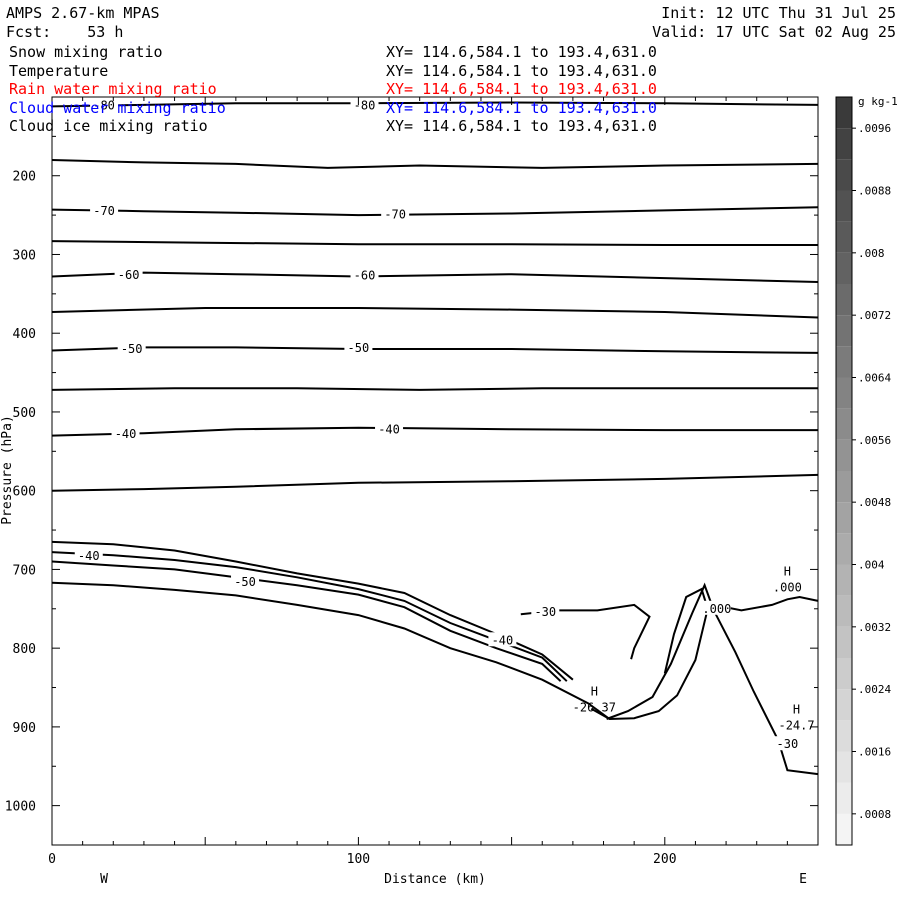 The width and height of the screenshot is (900, 900). I want to click on colorbar-label: .008, so click(871, 253).